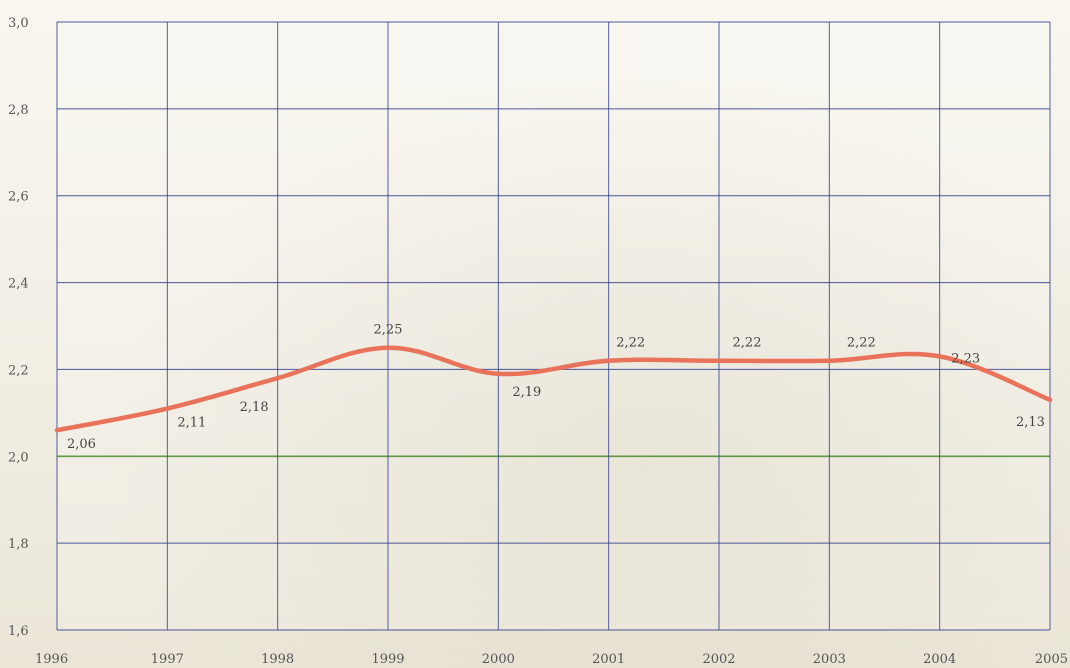 Image resolution: width=1070 pixels, height=668 pixels. What do you see at coordinates (167, 659) in the screenshot?
I see `x-tick-label: 1997` at bounding box center [167, 659].